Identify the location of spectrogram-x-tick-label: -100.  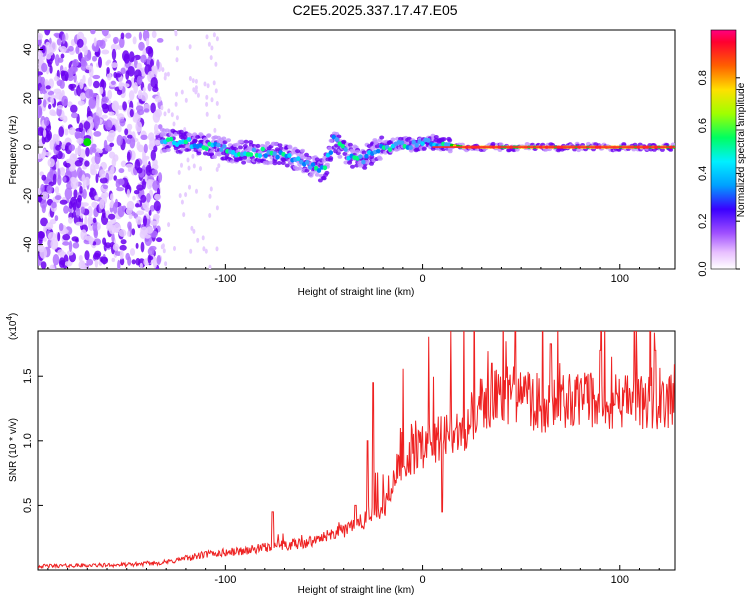
(225, 279).